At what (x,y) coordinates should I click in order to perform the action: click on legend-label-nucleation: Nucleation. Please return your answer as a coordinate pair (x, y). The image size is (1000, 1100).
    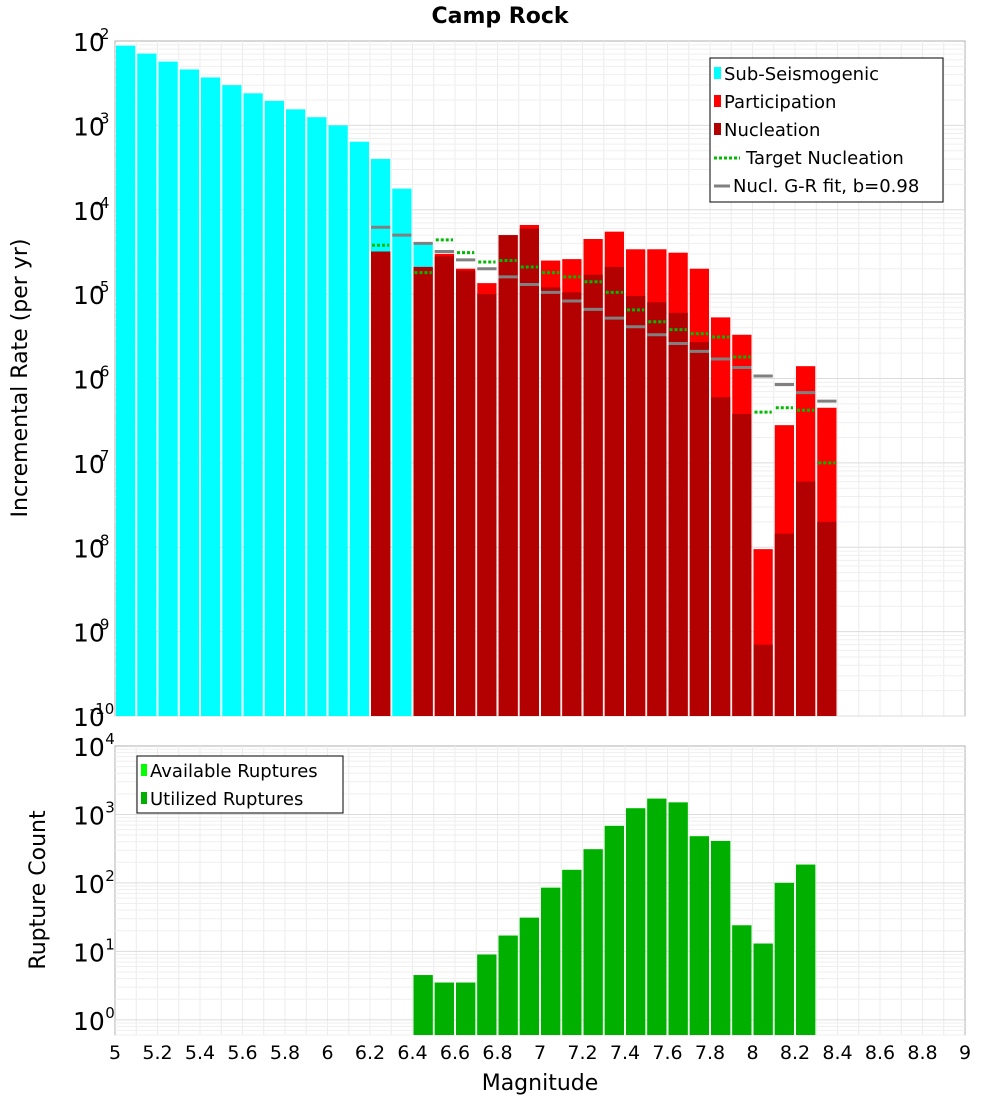
    Looking at the image, I should click on (772, 130).